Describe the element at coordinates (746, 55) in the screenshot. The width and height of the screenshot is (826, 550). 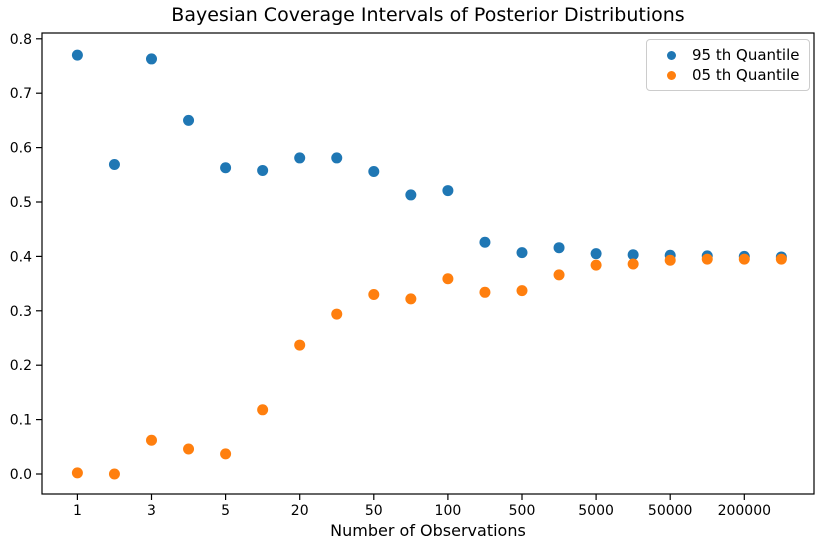
I see `legend-label-95th: 95 th Quantile` at that location.